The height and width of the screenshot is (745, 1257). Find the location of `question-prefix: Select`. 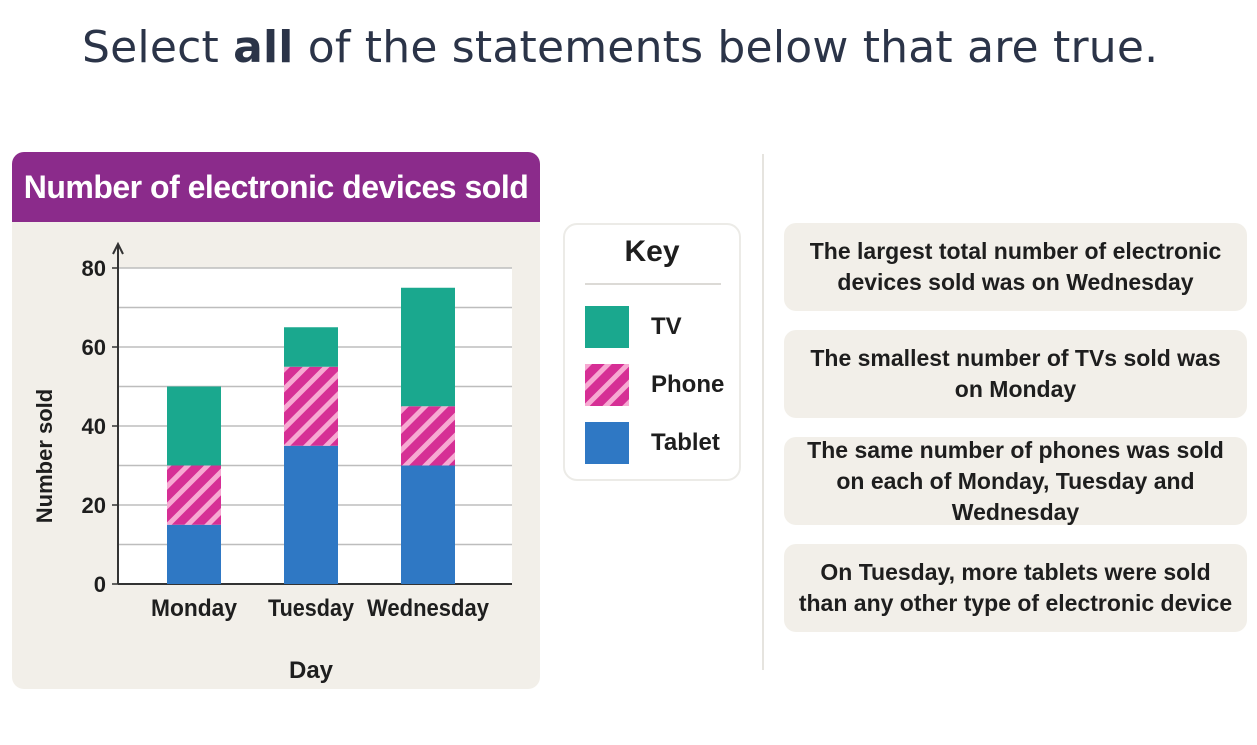

question-prefix: Select is located at coordinates (158, 47).